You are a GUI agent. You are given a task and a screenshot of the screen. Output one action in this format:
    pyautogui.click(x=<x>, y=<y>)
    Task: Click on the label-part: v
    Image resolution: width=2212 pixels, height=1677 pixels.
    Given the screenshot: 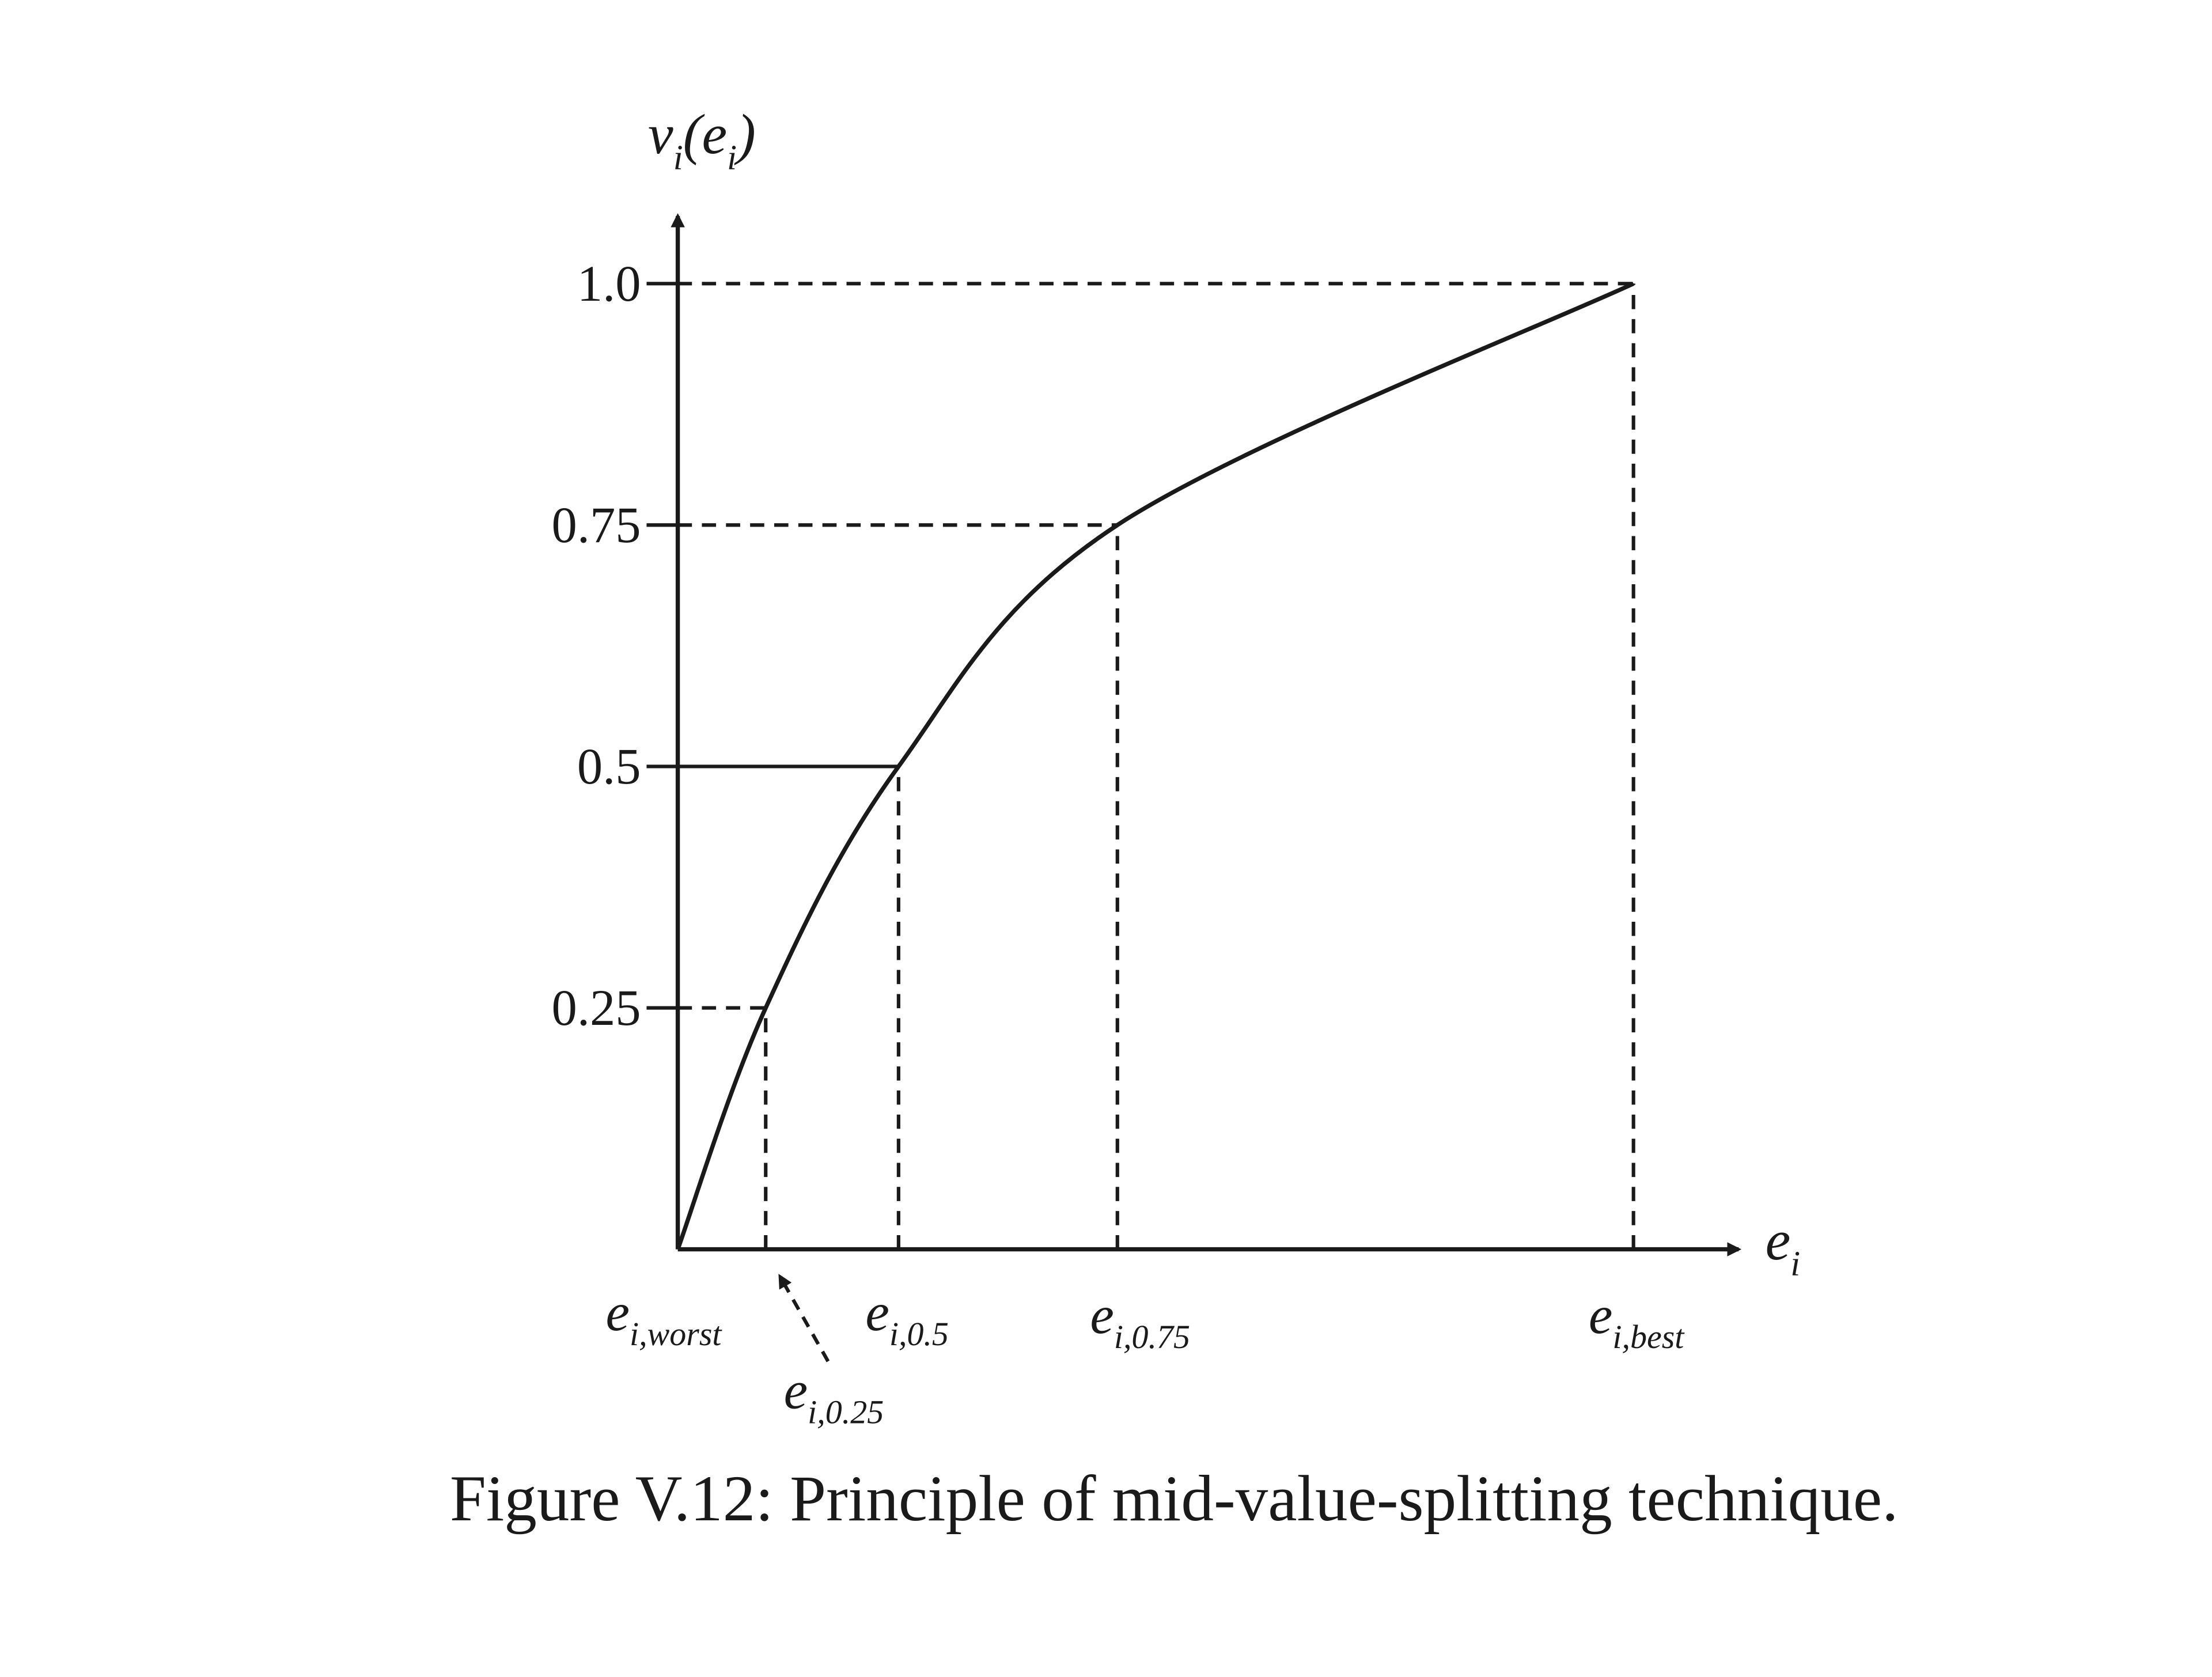 What is the action you would take?
    pyautogui.click(x=660, y=134)
    